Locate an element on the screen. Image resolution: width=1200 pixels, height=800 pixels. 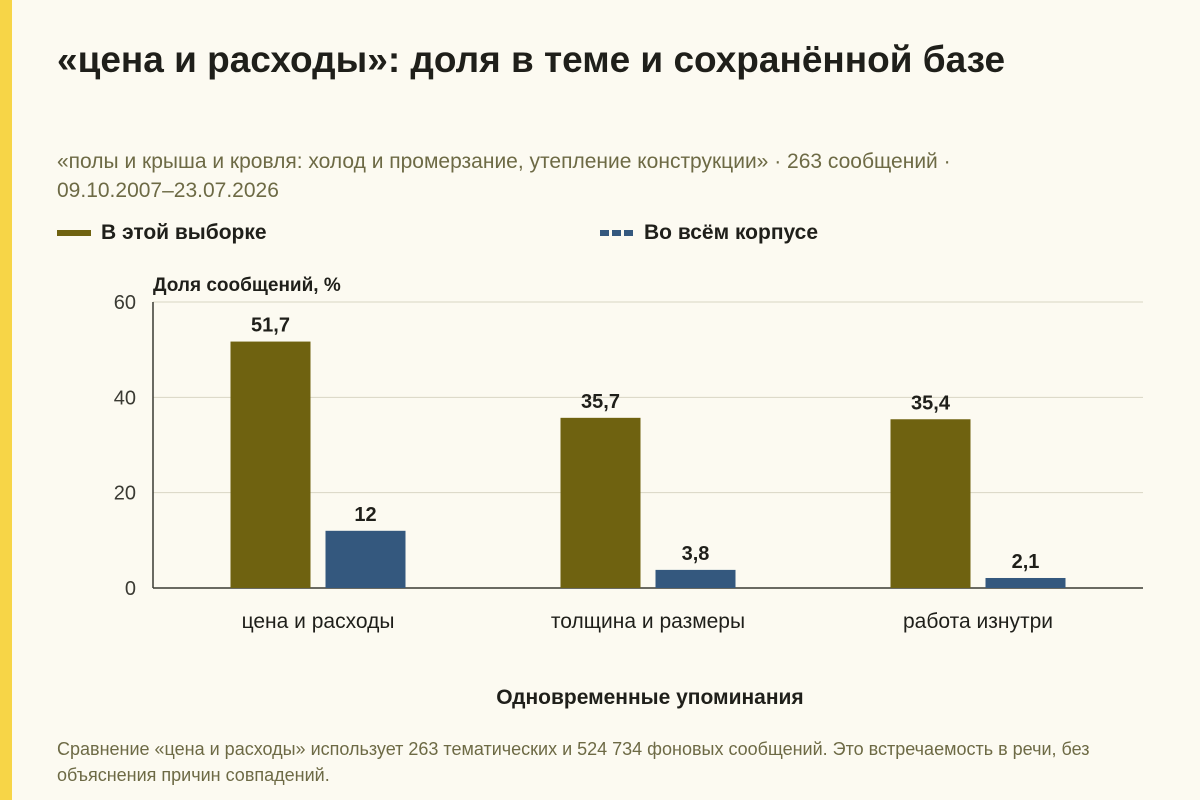
legend-item-corpus: Во всём корпусе is located at coordinates (709, 233).